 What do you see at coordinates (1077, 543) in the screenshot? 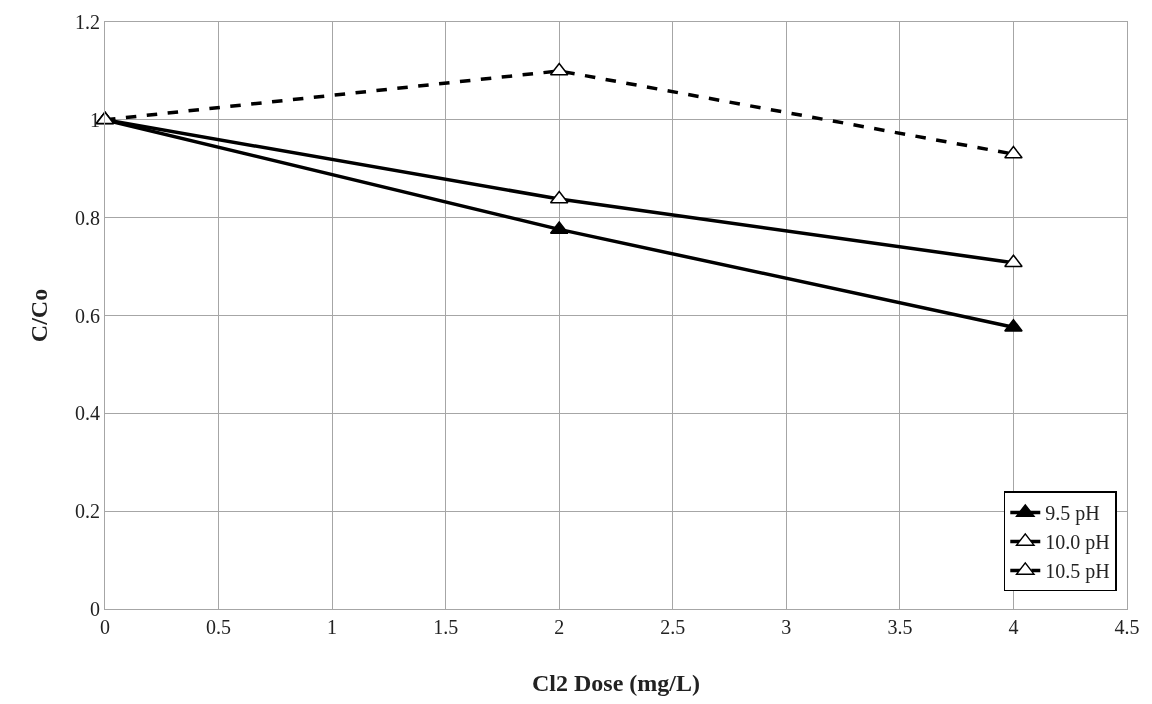
I see `legend-label: 10.0 pH` at bounding box center [1077, 543].